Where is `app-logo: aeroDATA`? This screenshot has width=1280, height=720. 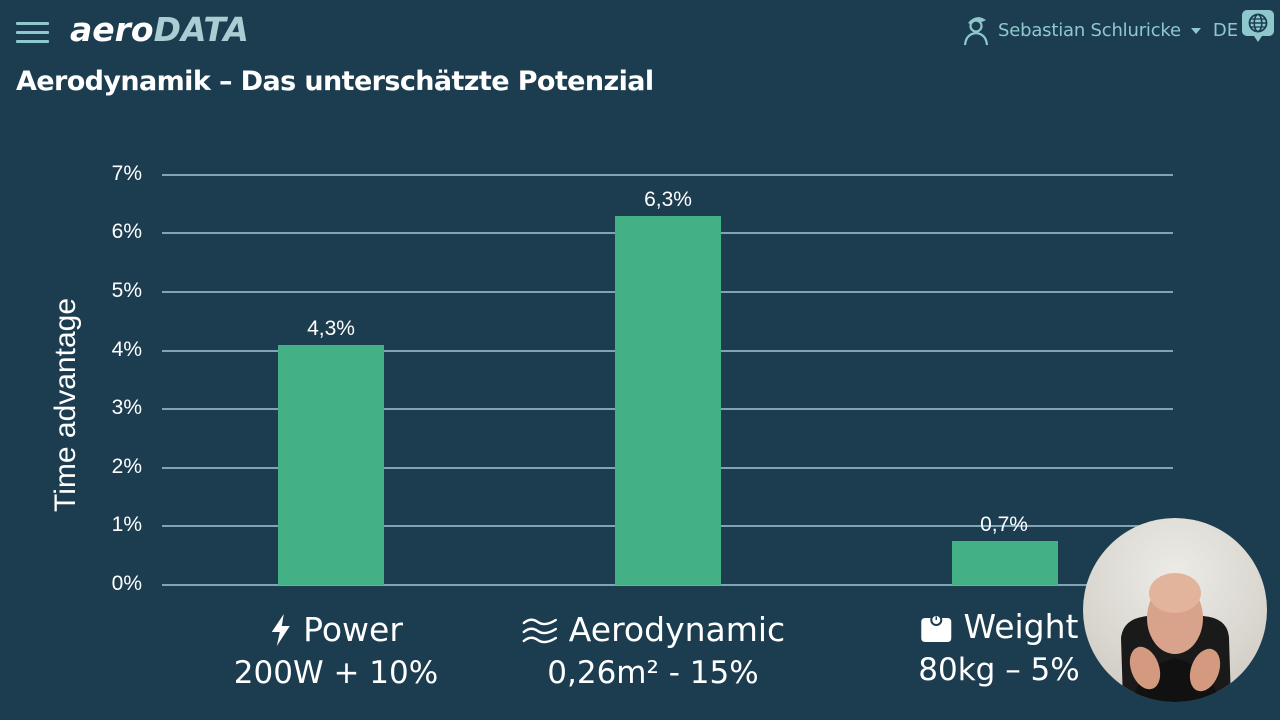
app-logo: aeroDATA is located at coordinates (159, 29).